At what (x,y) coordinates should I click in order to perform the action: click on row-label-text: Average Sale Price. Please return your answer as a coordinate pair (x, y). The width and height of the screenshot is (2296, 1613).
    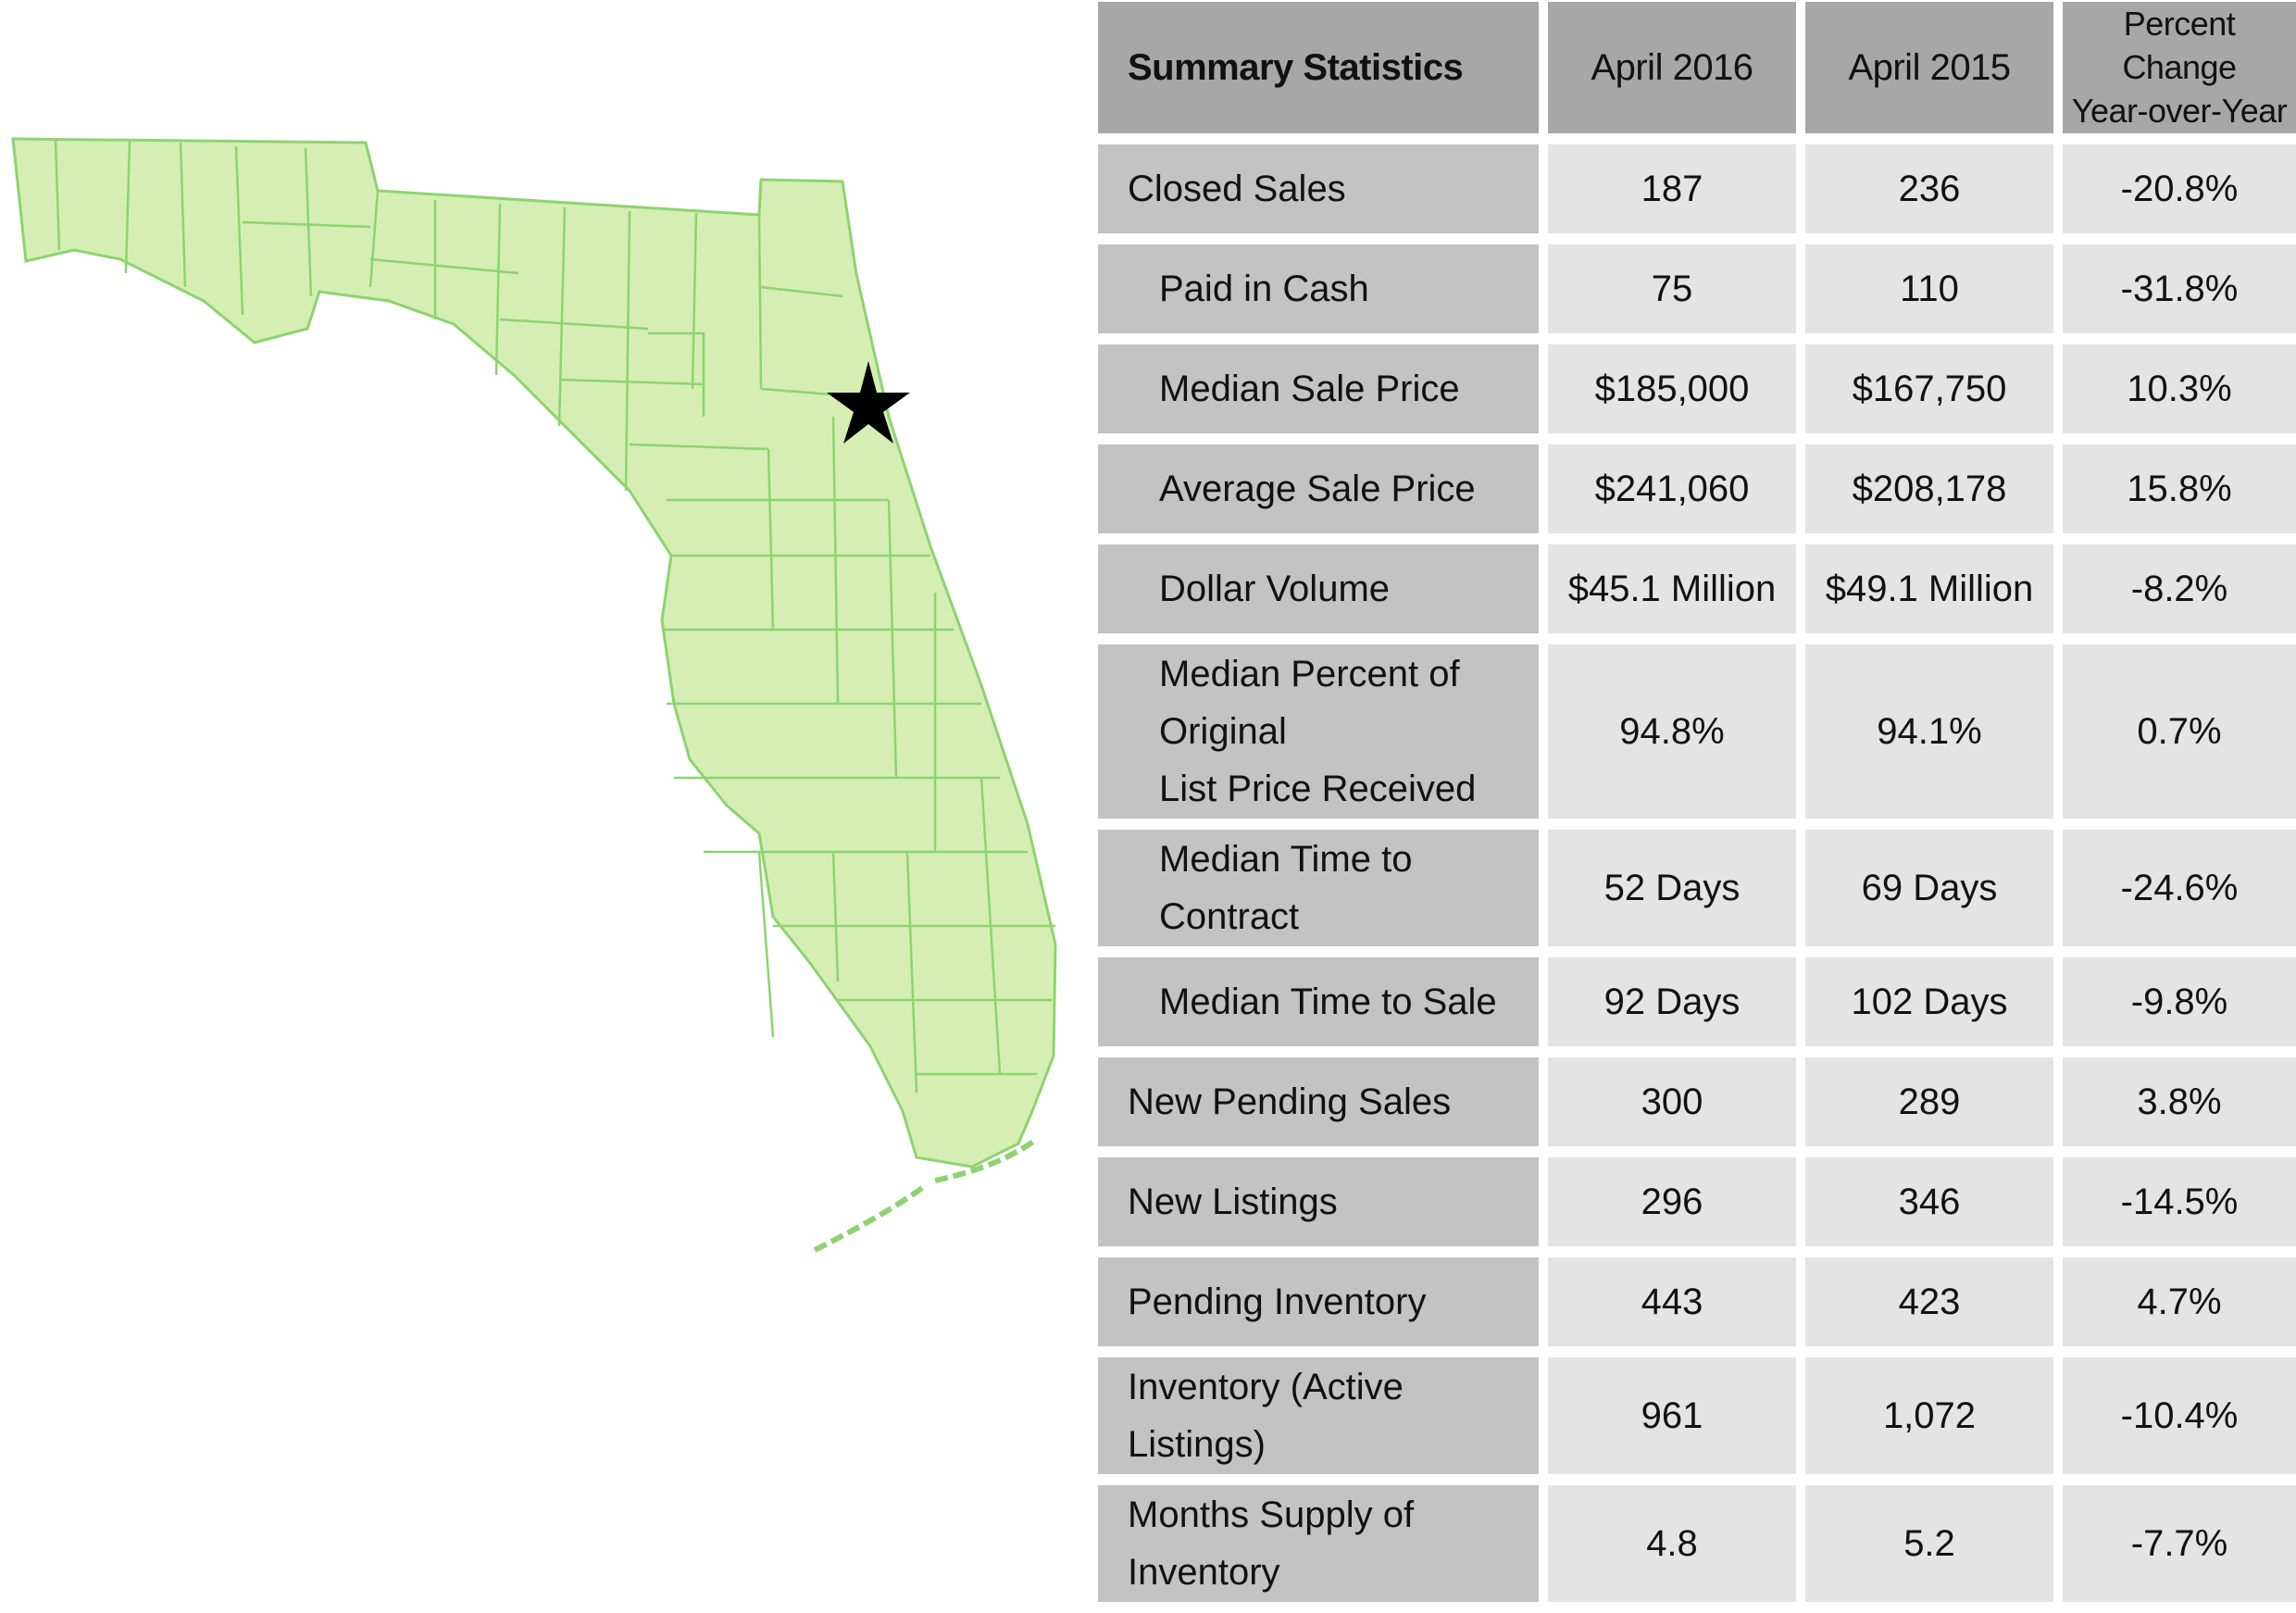
    Looking at the image, I should click on (1317, 489).